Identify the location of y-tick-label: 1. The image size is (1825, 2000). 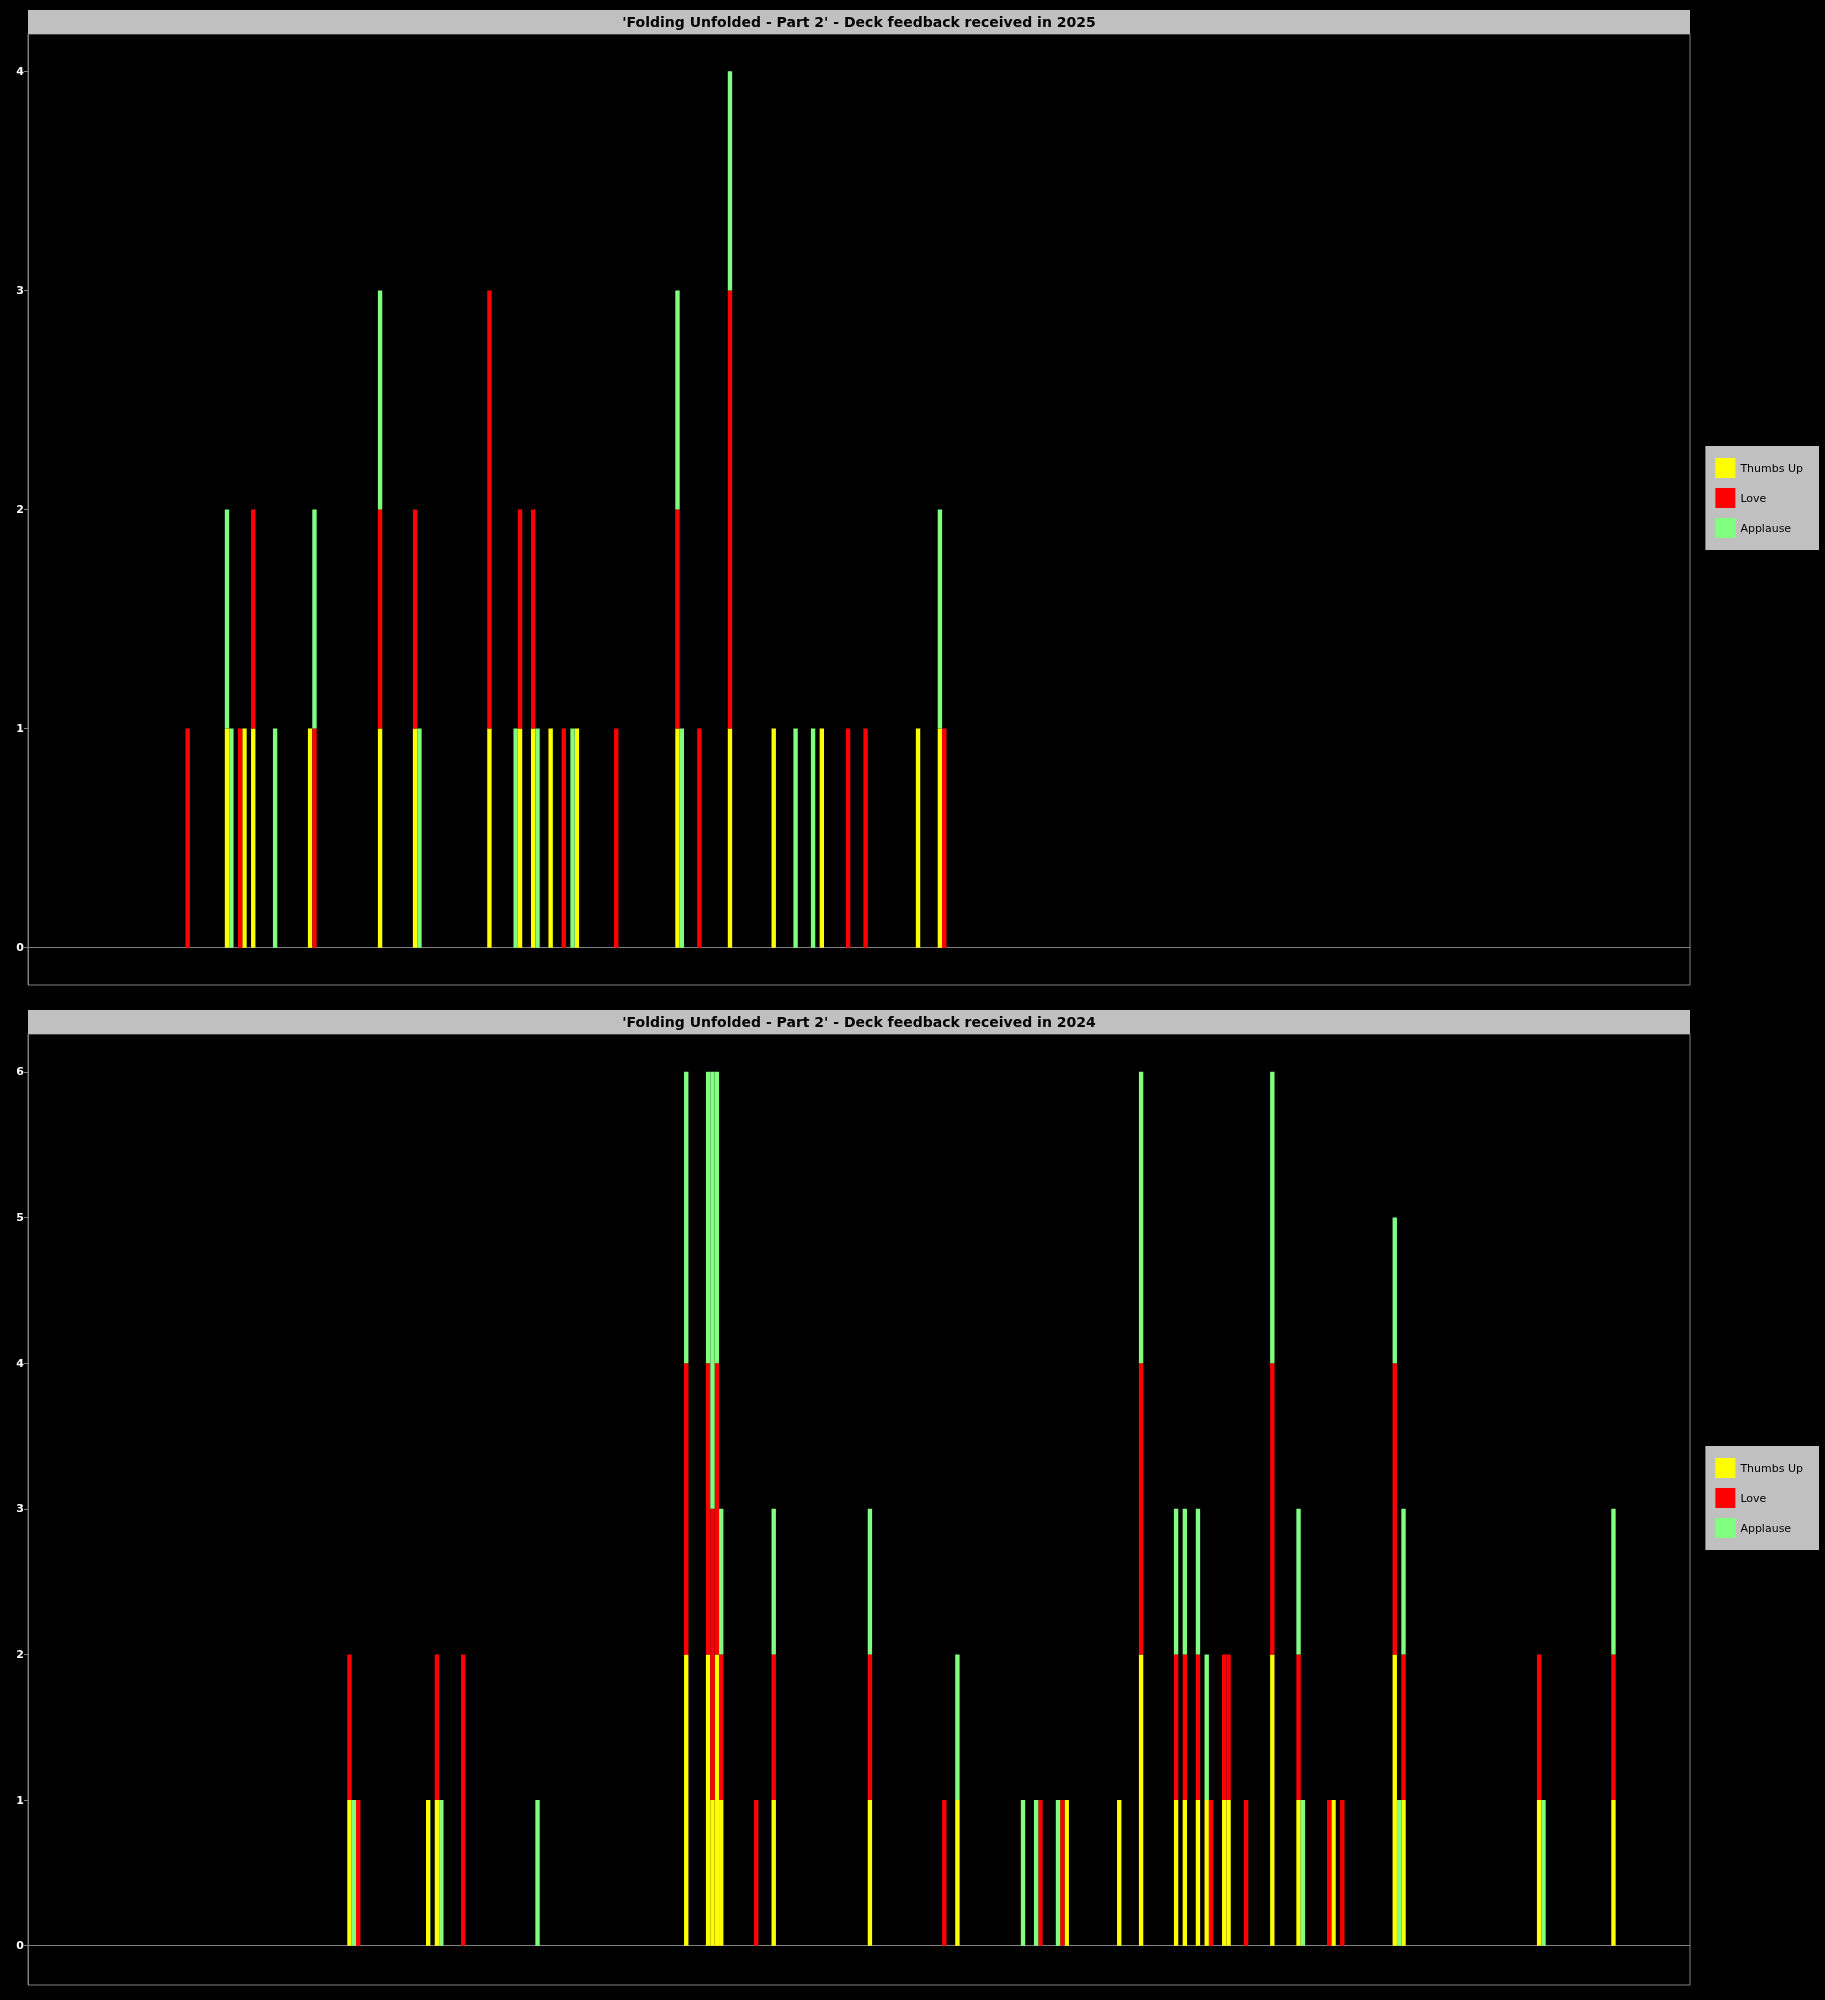
(20, 729).